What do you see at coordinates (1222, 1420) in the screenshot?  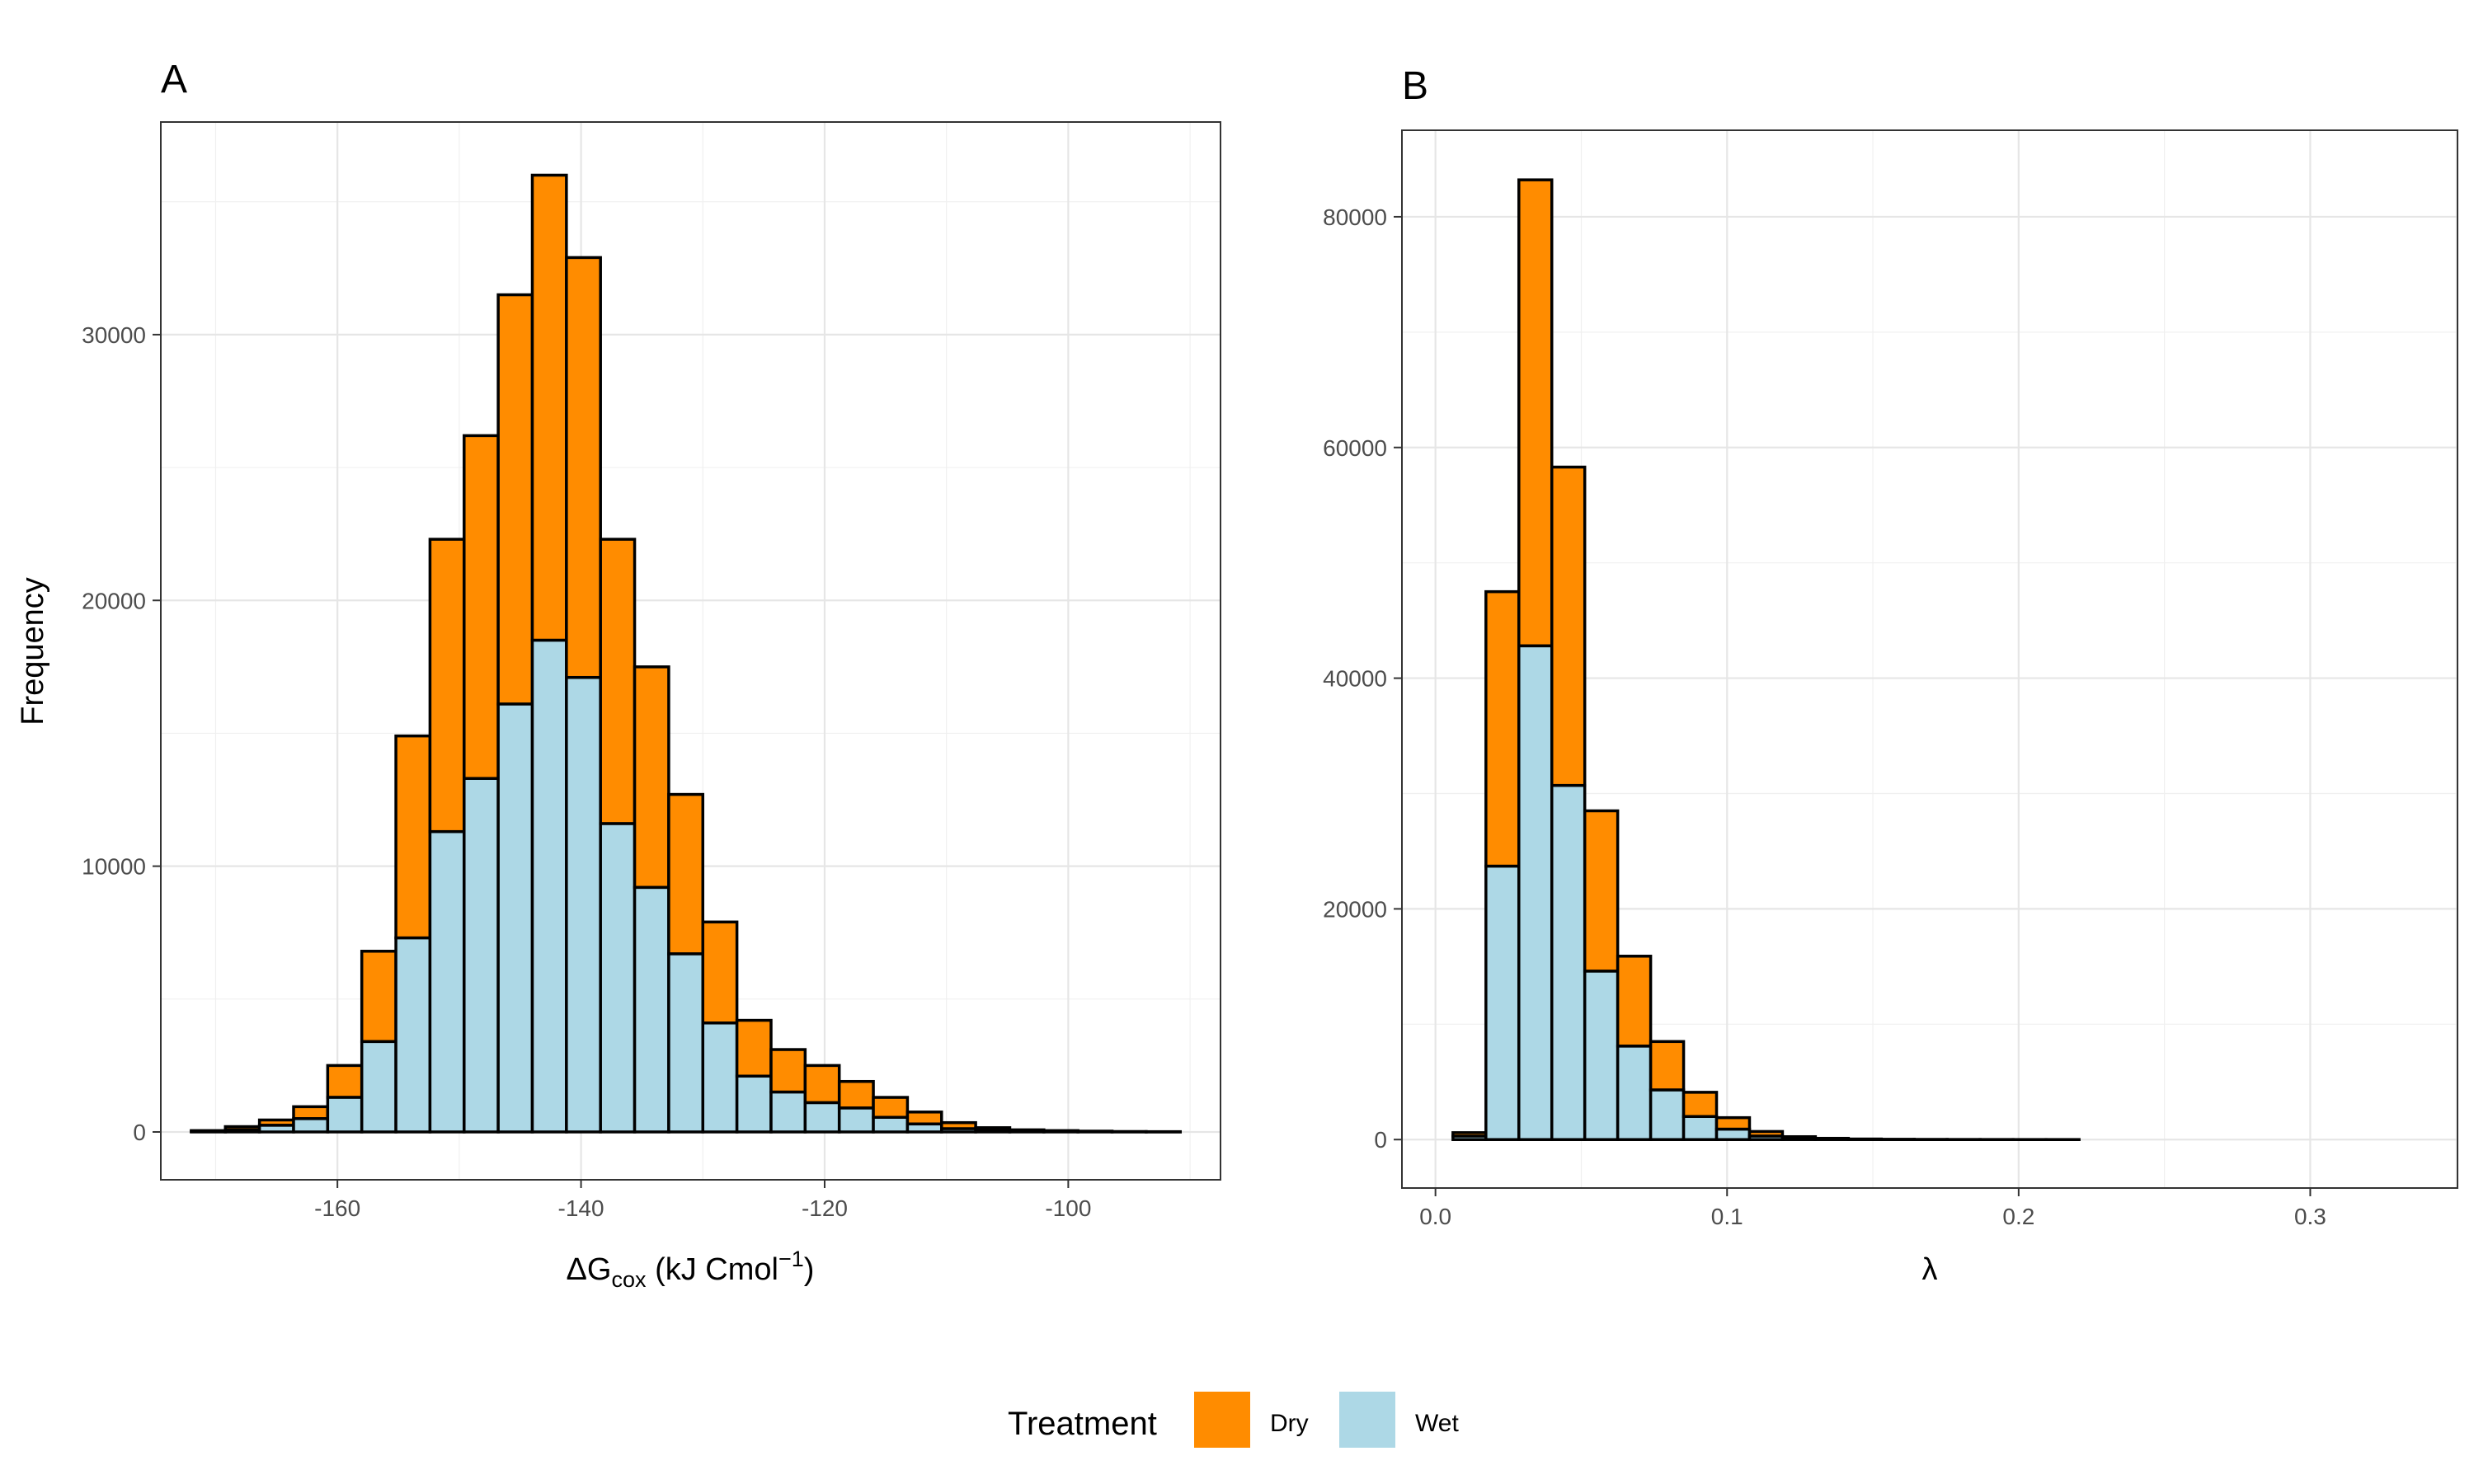 I see `legend-key-dry` at bounding box center [1222, 1420].